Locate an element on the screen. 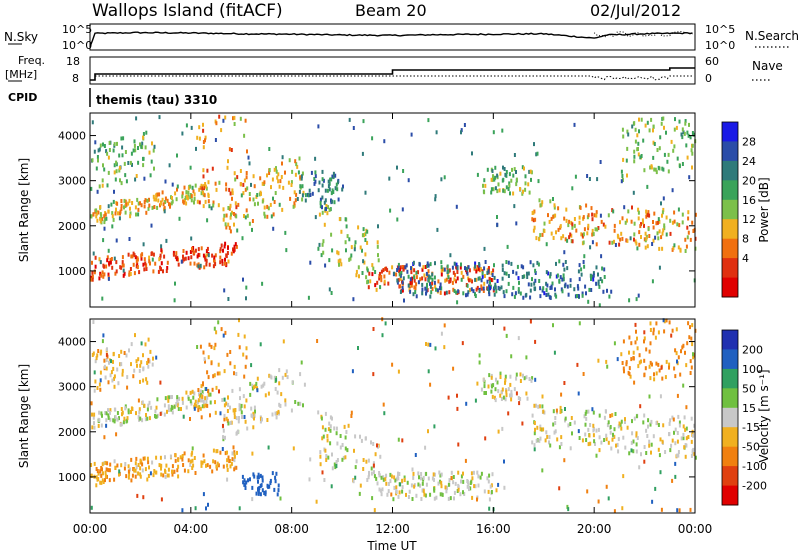 This screenshot has width=800, height=554. colorbar-swatch is located at coordinates (730, 151).